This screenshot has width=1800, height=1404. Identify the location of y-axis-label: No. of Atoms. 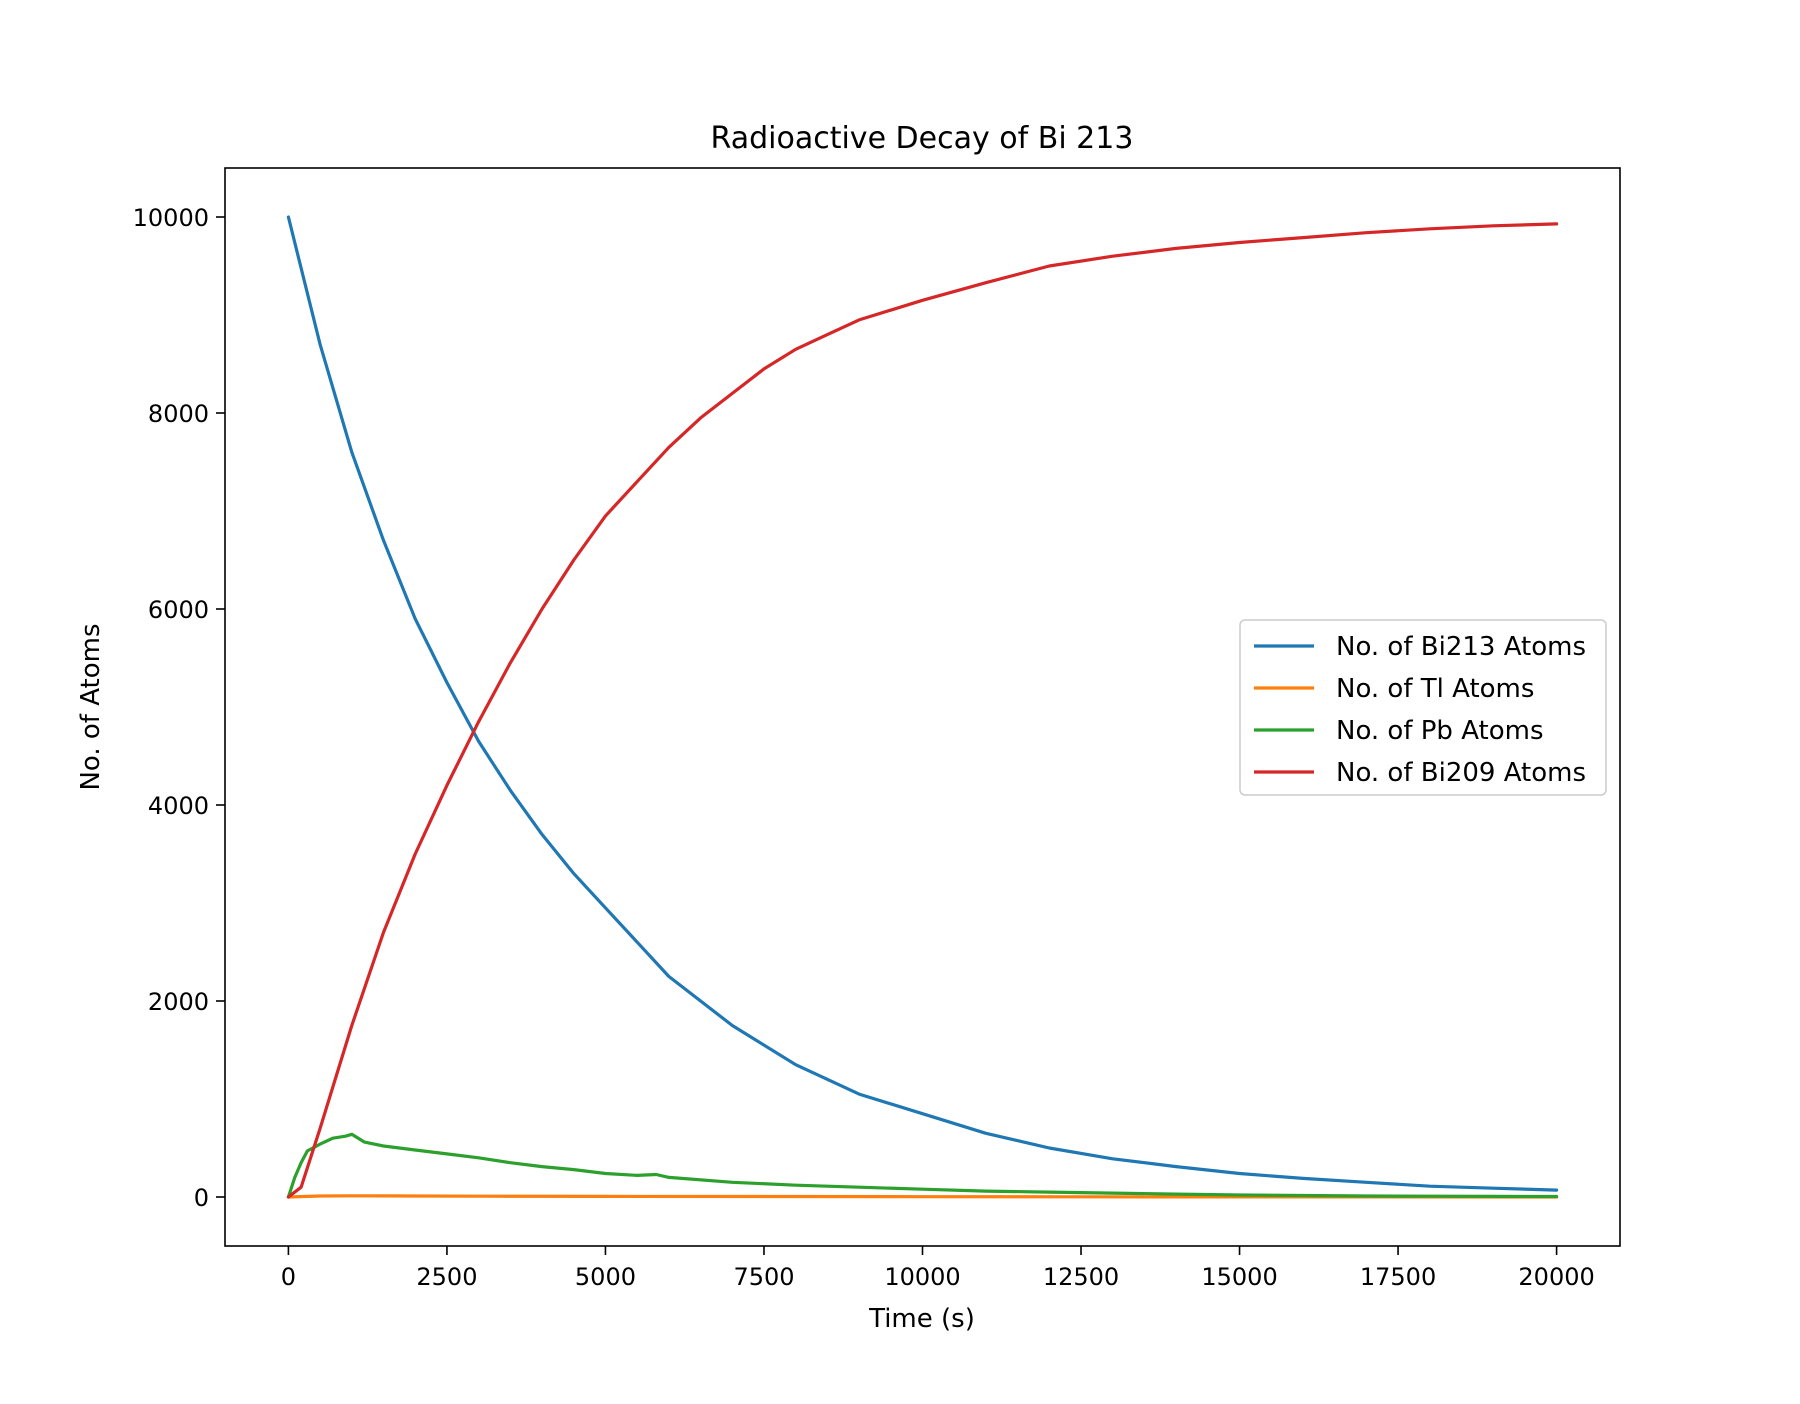
(91, 706).